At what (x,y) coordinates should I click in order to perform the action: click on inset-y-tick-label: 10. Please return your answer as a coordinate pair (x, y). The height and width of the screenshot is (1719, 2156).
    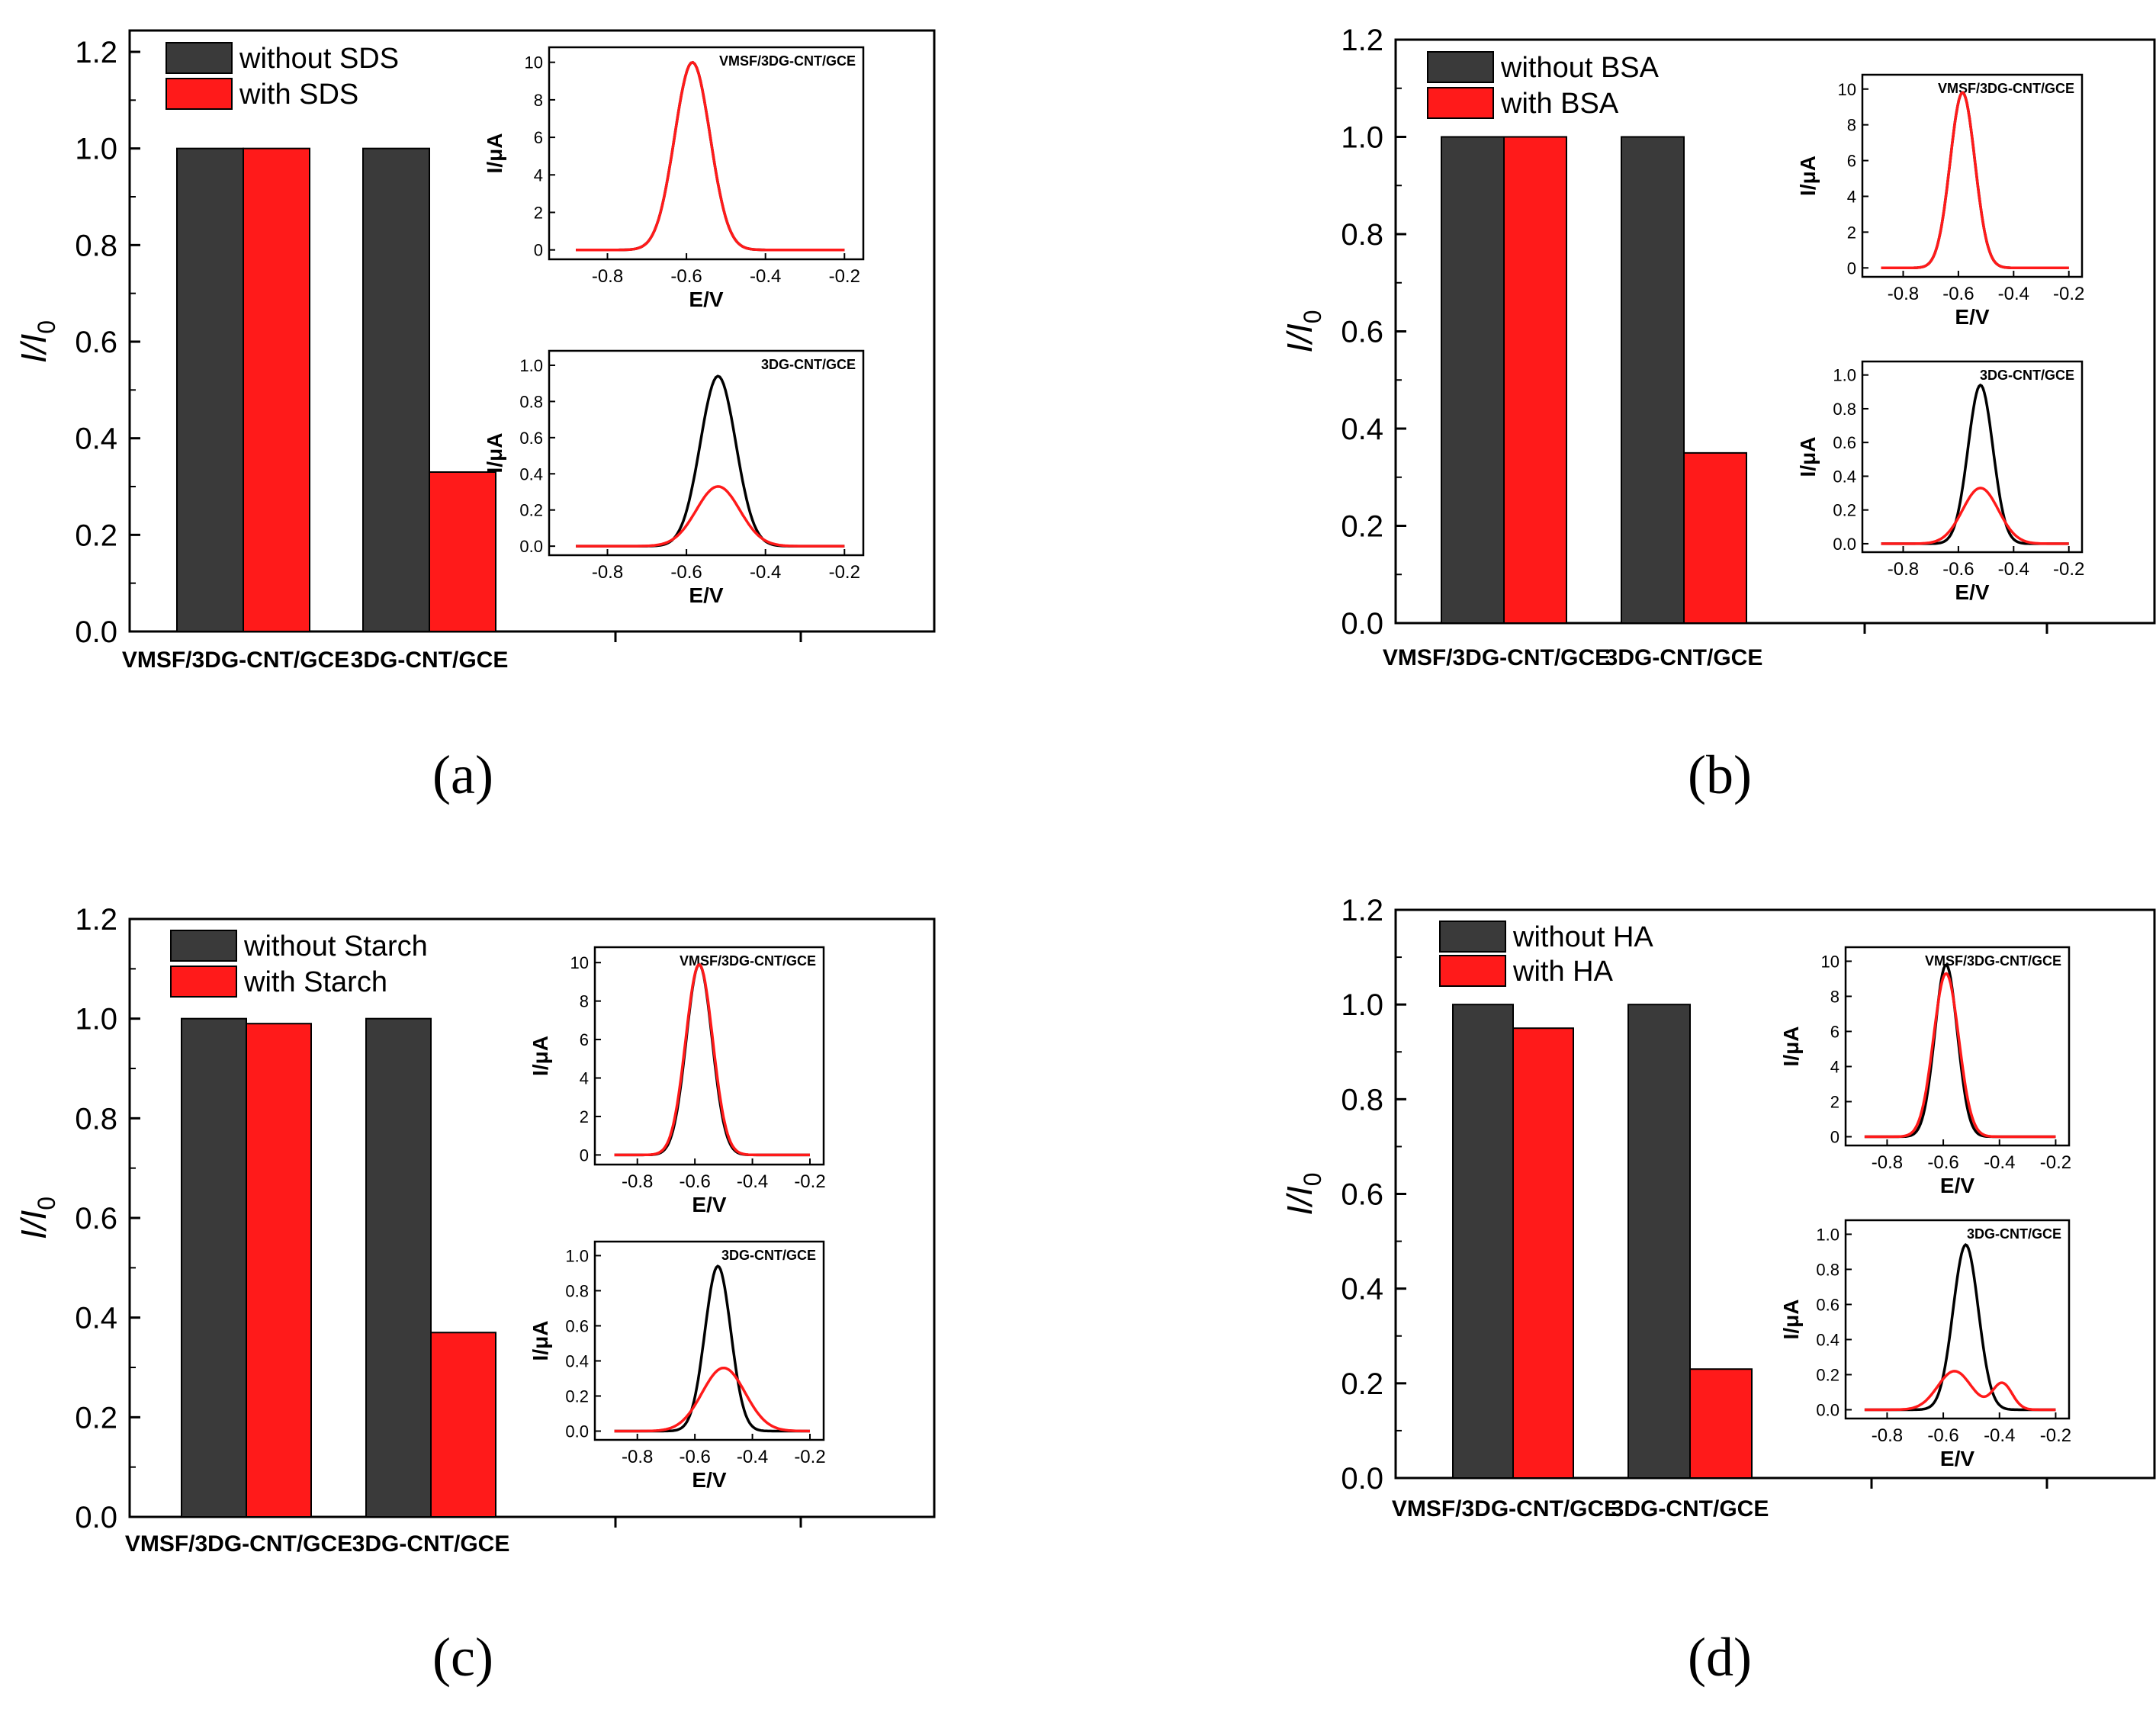
    Looking at the image, I should click on (534, 62).